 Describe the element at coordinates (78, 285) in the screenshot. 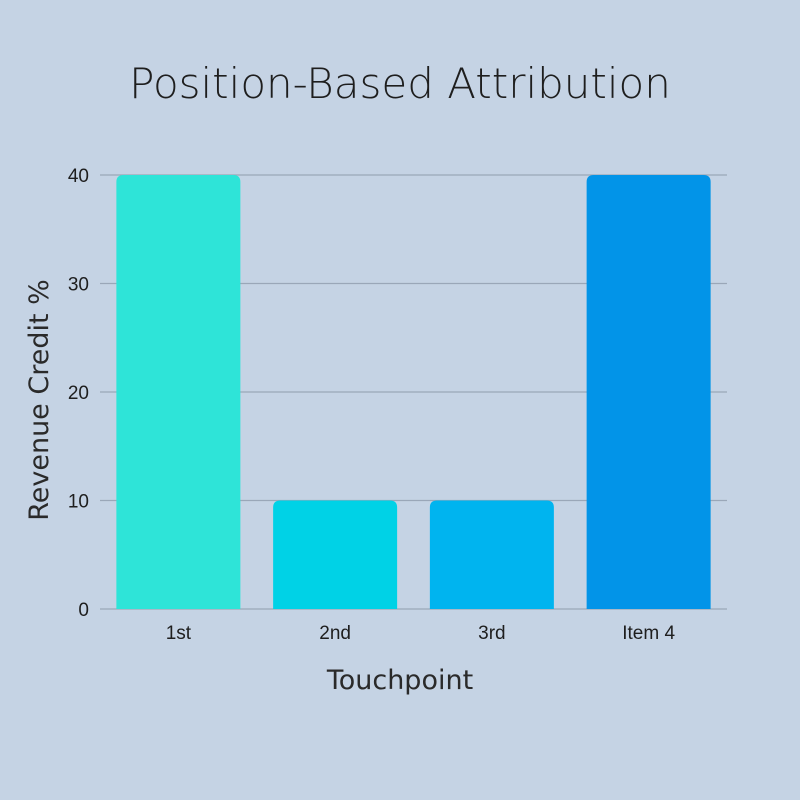

I see `y-tick-label: 30` at that location.